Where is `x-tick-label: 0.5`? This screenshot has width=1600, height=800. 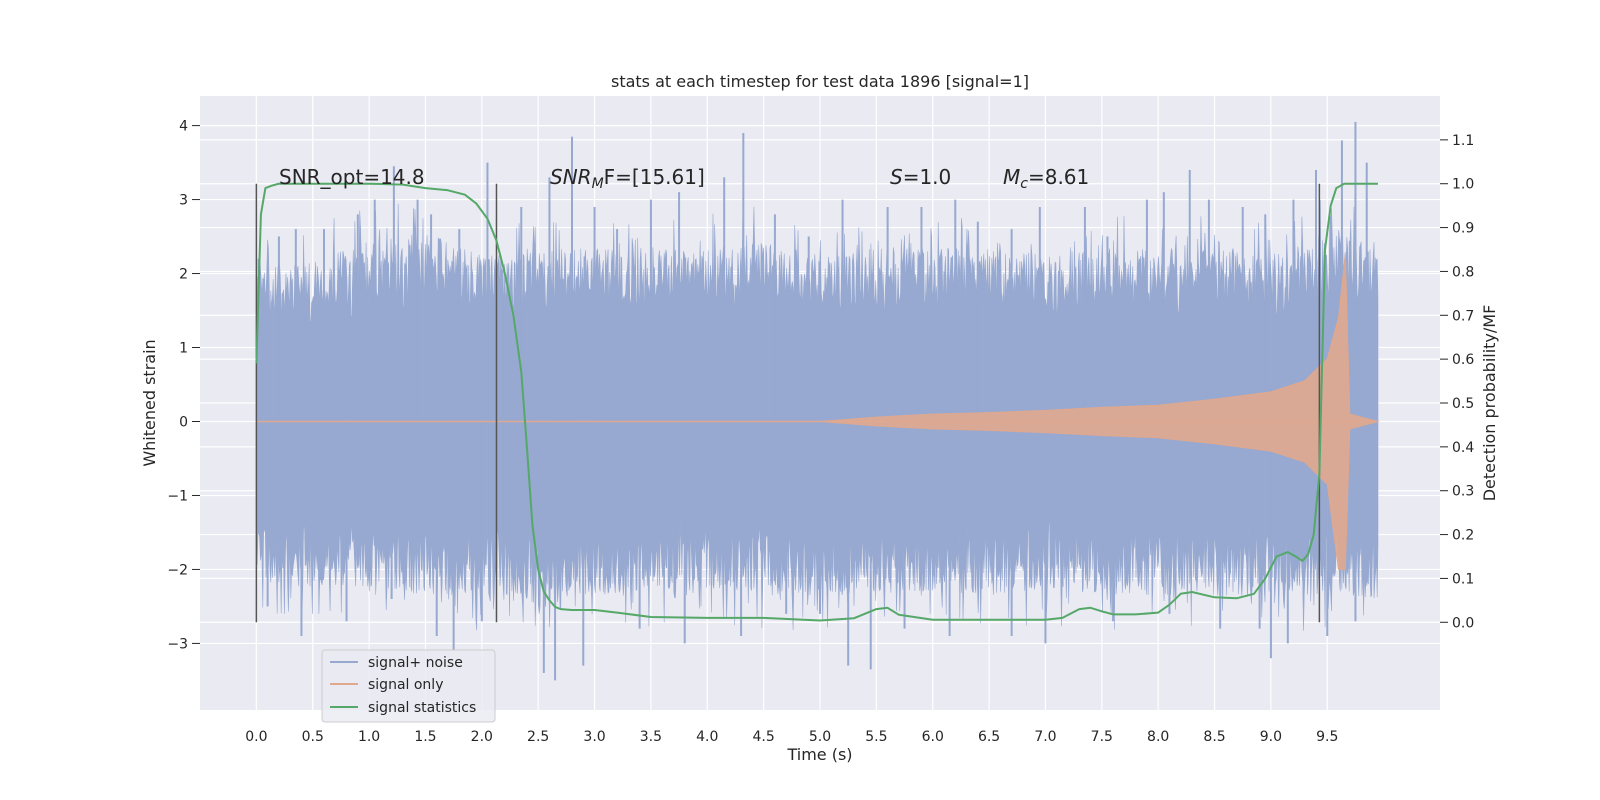
x-tick-label: 0.5 is located at coordinates (313, 737).